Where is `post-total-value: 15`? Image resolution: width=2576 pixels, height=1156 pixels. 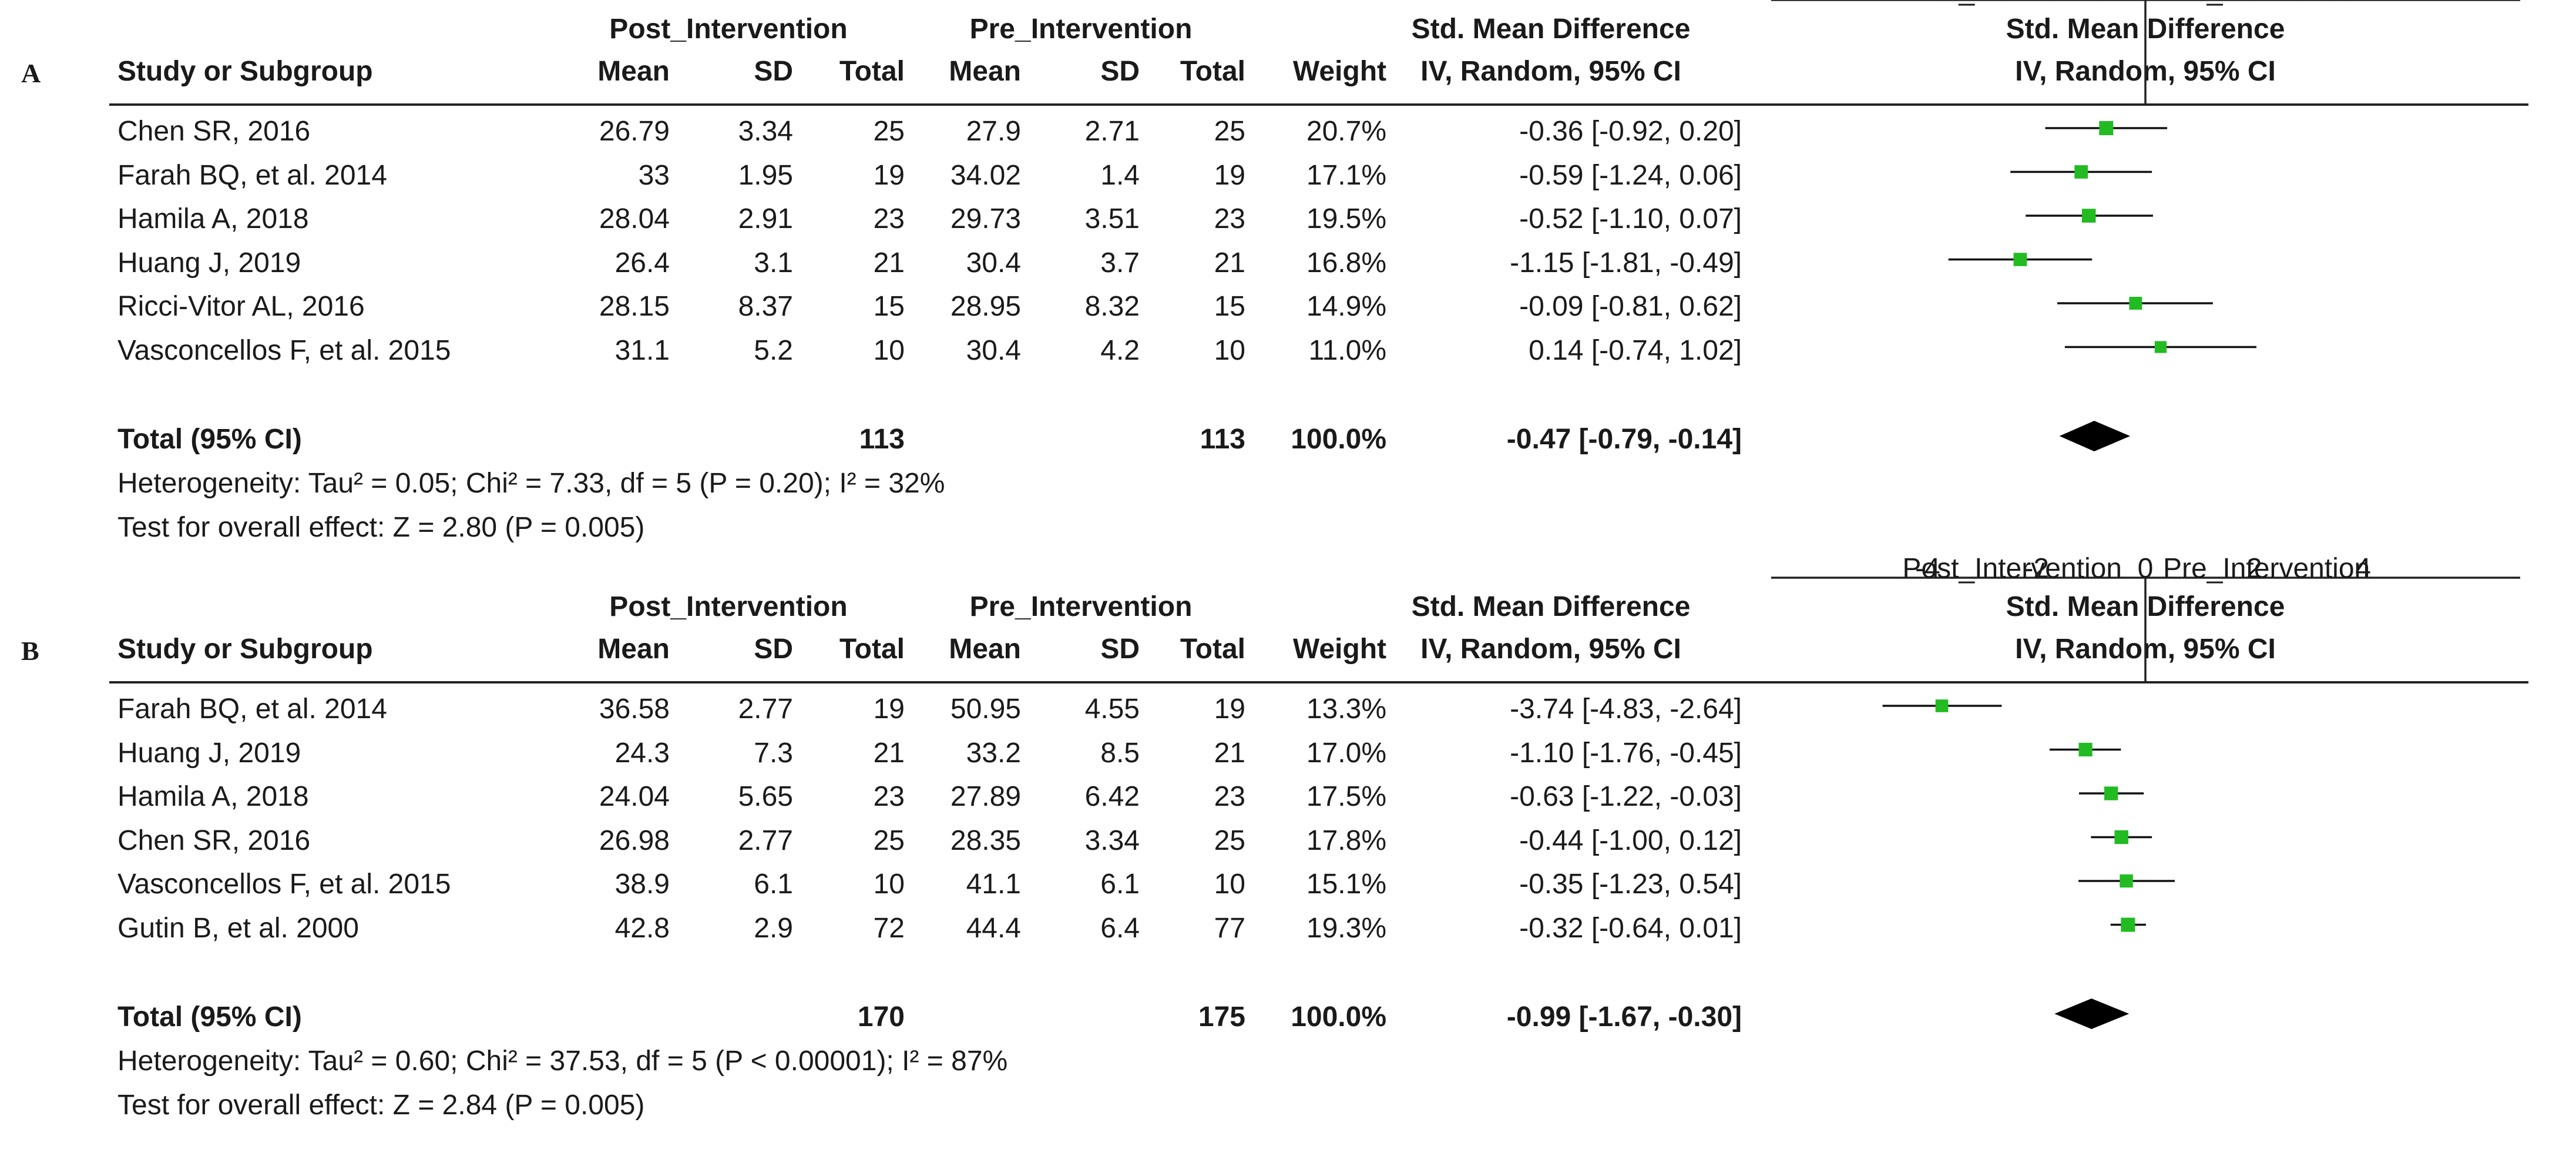 post-total-value: 15 is located at coordinates (889, 306).